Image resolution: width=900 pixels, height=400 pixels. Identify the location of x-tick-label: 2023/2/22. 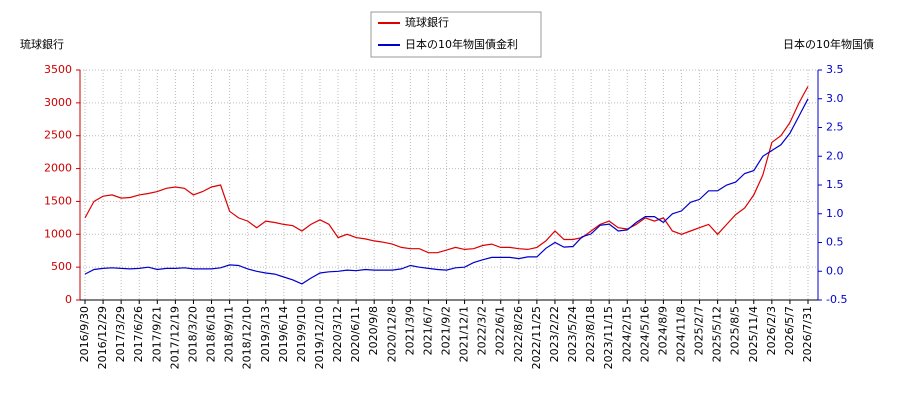
(554, 334).